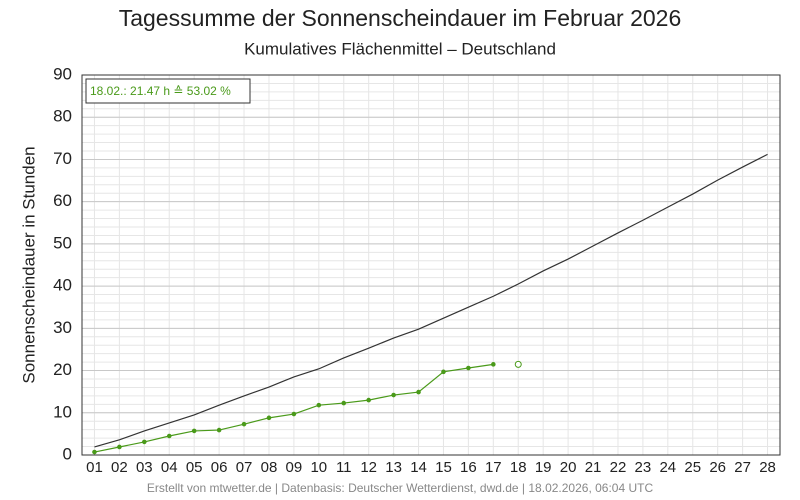 The height and width of the screenshot is (500, 800). I want to click on y-tick-label: 90, so click(62, 73).